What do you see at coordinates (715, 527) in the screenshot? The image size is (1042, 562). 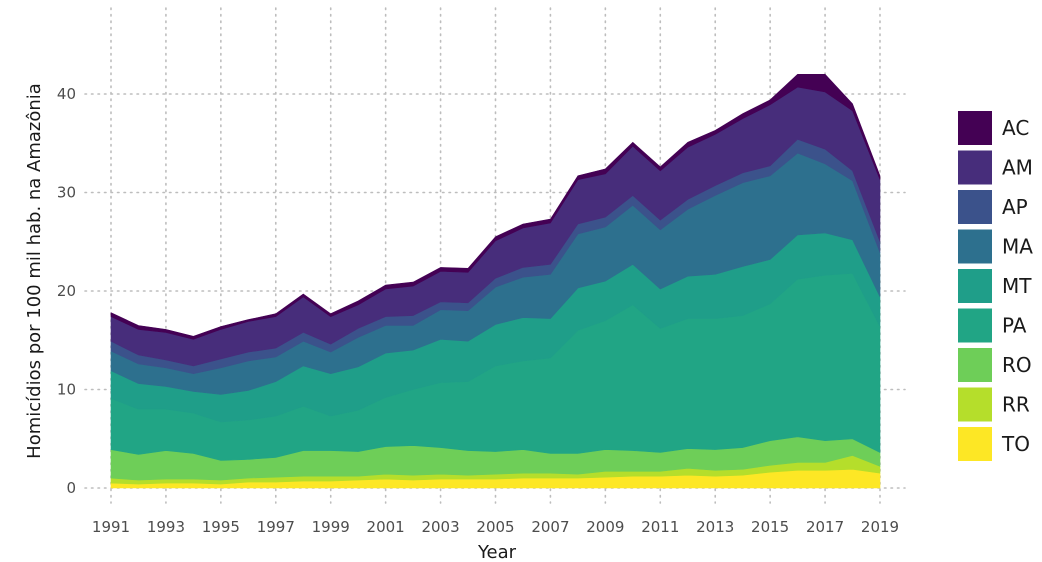 I see `x-tick-label: 2013` at bounding box center [715, 527].